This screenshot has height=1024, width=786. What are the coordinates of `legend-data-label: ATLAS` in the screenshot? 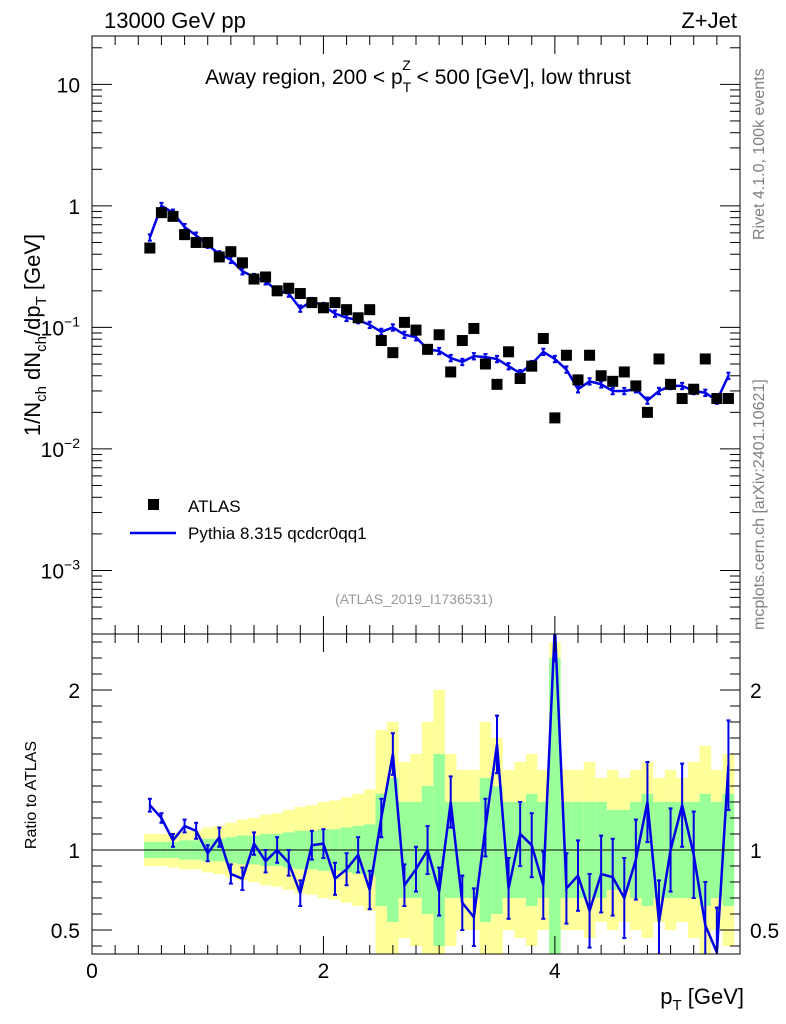 It's located at (214, 506).